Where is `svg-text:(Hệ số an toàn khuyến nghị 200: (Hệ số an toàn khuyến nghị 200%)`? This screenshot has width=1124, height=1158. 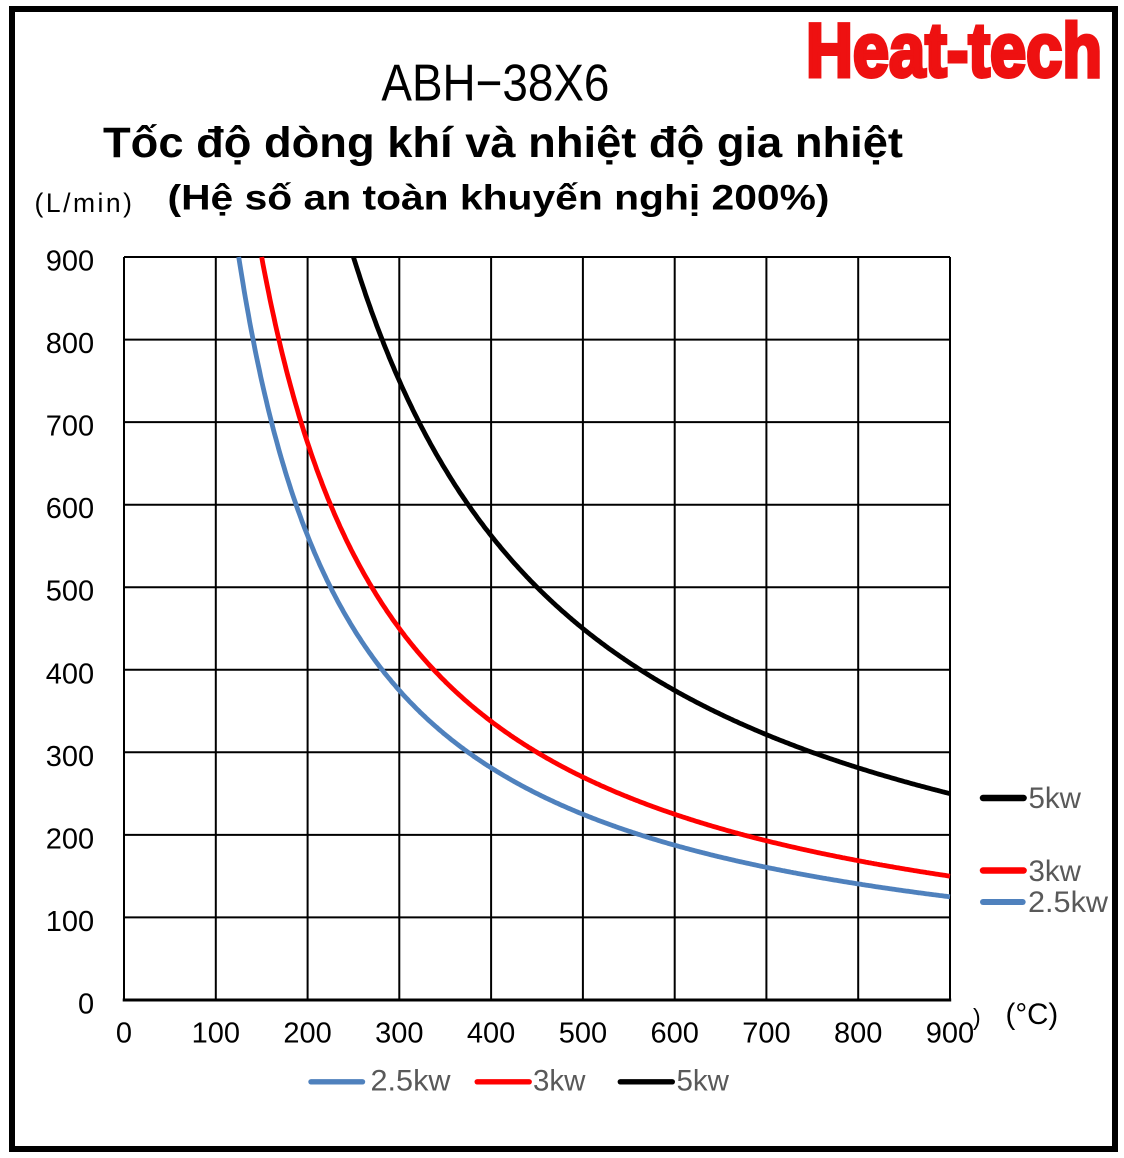 svg-text:(Hệ số an toàn khuyến nghị 200: (Hệ số an toàn khuyến nghị 200%) is located at coordinates (499, 198).